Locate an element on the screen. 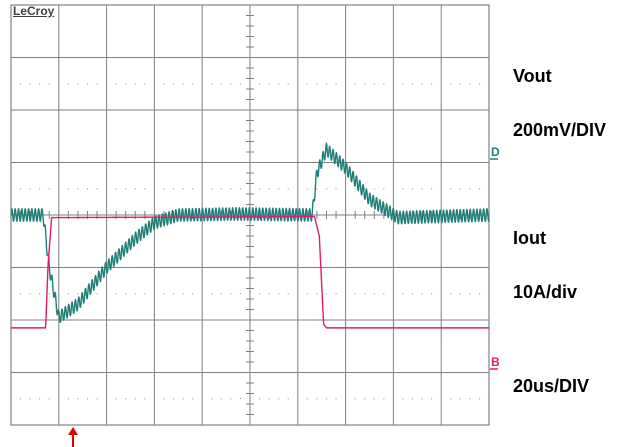 This screenshot has width=633, height=447. brand-logo: LeCroy is located at coordinates (34, 11).